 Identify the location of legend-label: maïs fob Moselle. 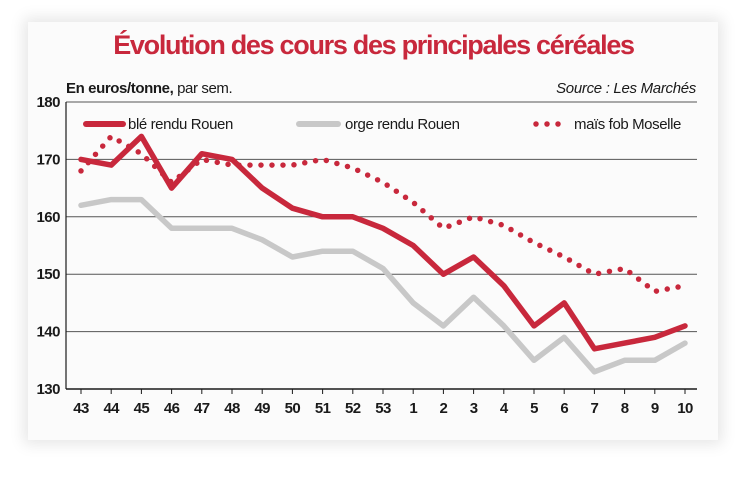
(627, 124).